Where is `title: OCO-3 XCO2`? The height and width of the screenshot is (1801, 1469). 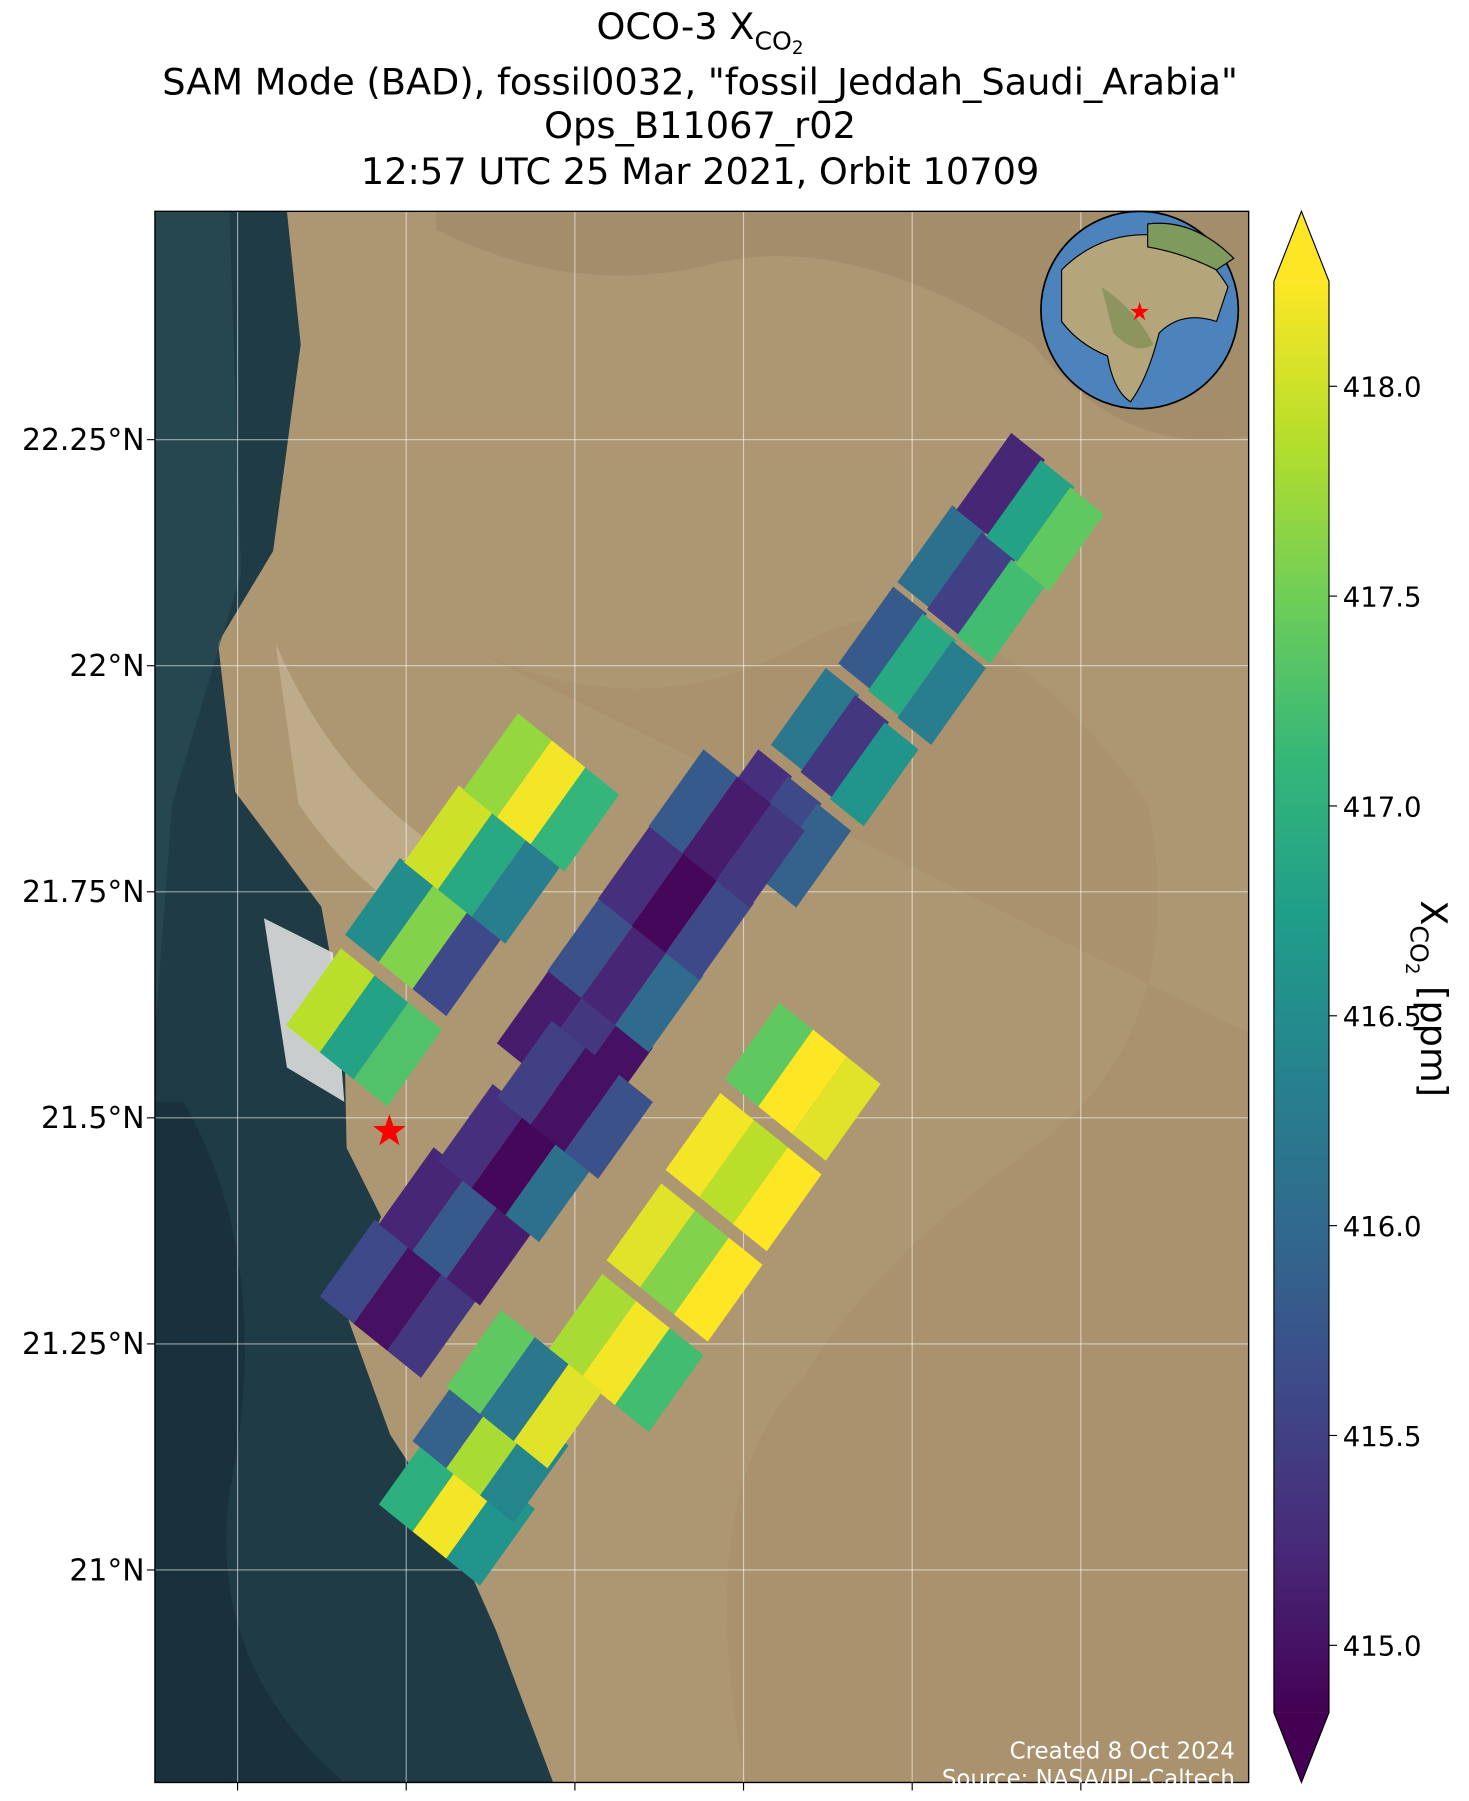 title: OCO-3 XCO2 is located at coordinates (700, 32).